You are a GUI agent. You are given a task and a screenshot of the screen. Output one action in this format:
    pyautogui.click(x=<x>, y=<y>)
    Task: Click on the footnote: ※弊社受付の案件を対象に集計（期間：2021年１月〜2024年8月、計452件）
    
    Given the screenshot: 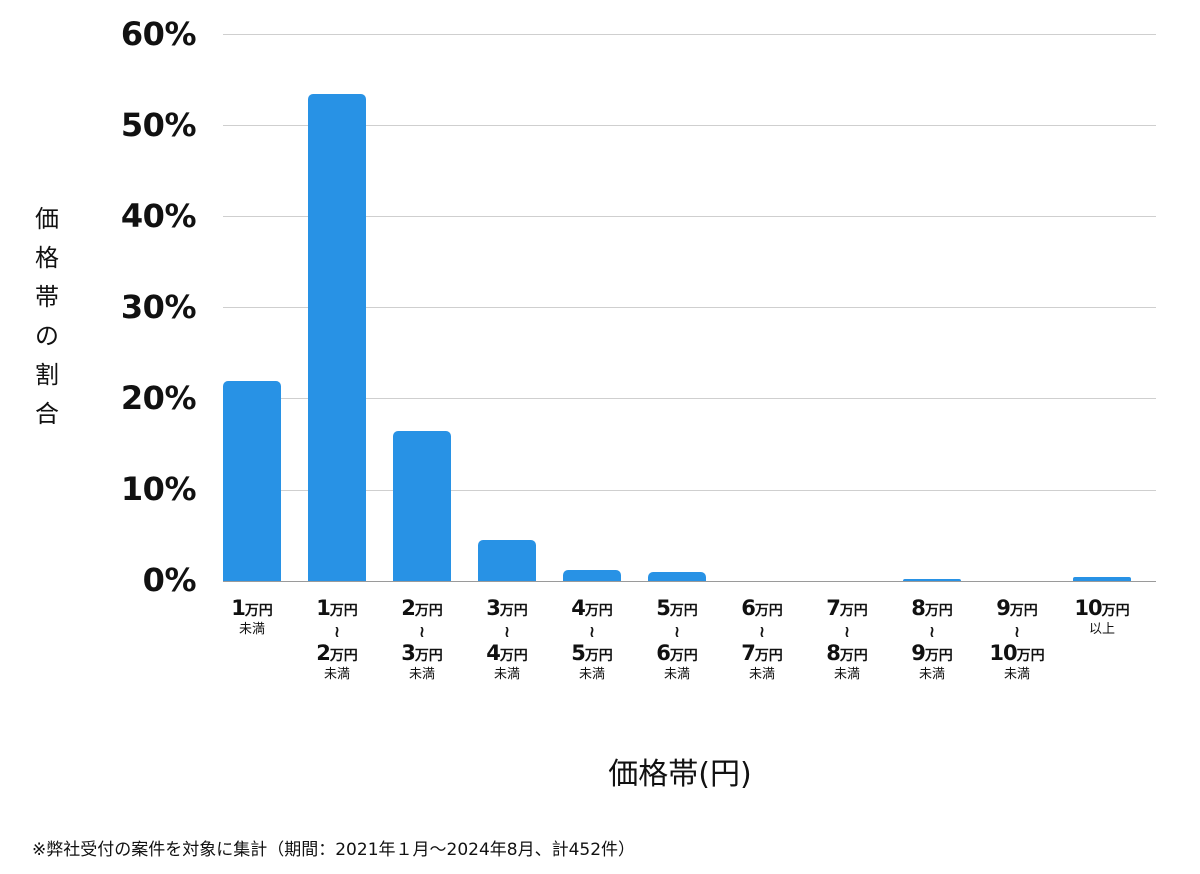 What is the action you would take?
    pyautogui.click(x=334, y=850)
    